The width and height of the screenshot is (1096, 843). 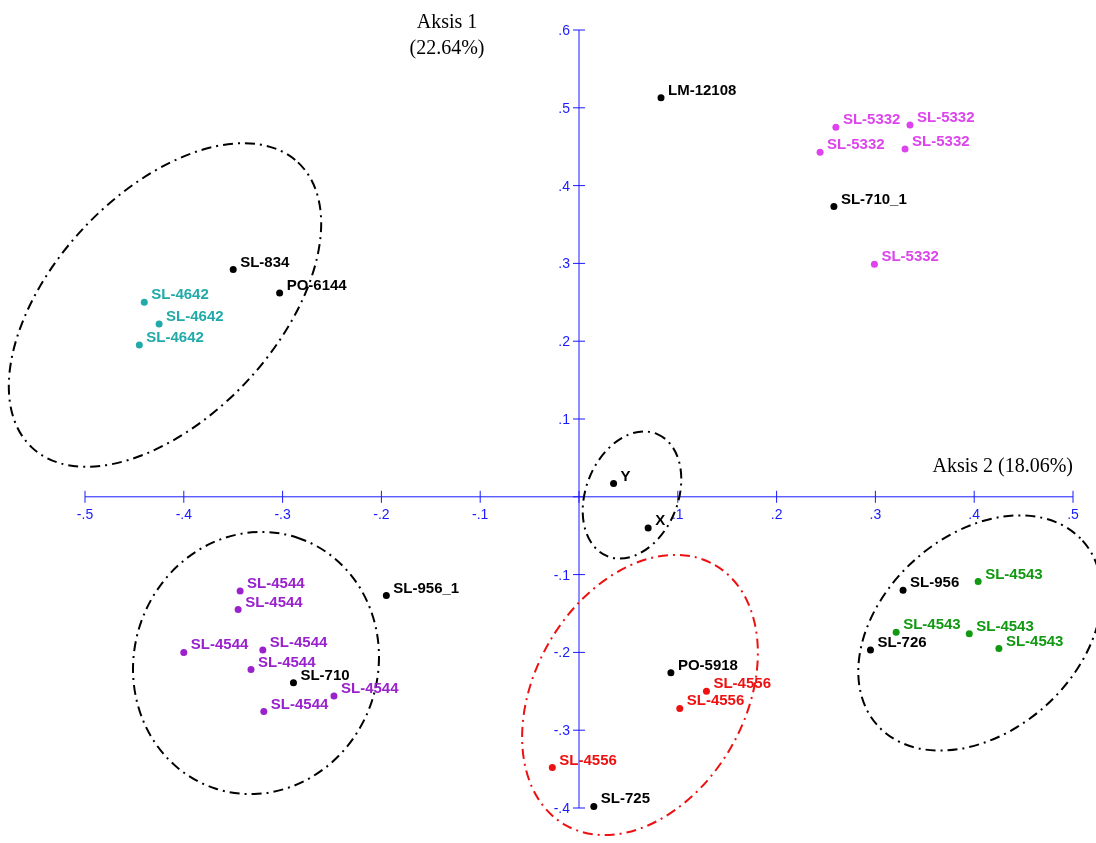 What do you see at coordinates (564, 185) in the screenshot?
I see `y-tick-label: .4` at bounding box center [564, 185].